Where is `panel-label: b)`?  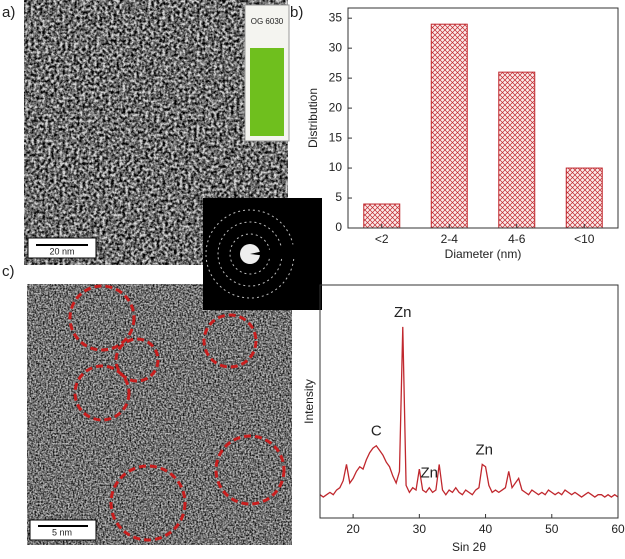
panel-label: b) is located at coordinates (296, 12).